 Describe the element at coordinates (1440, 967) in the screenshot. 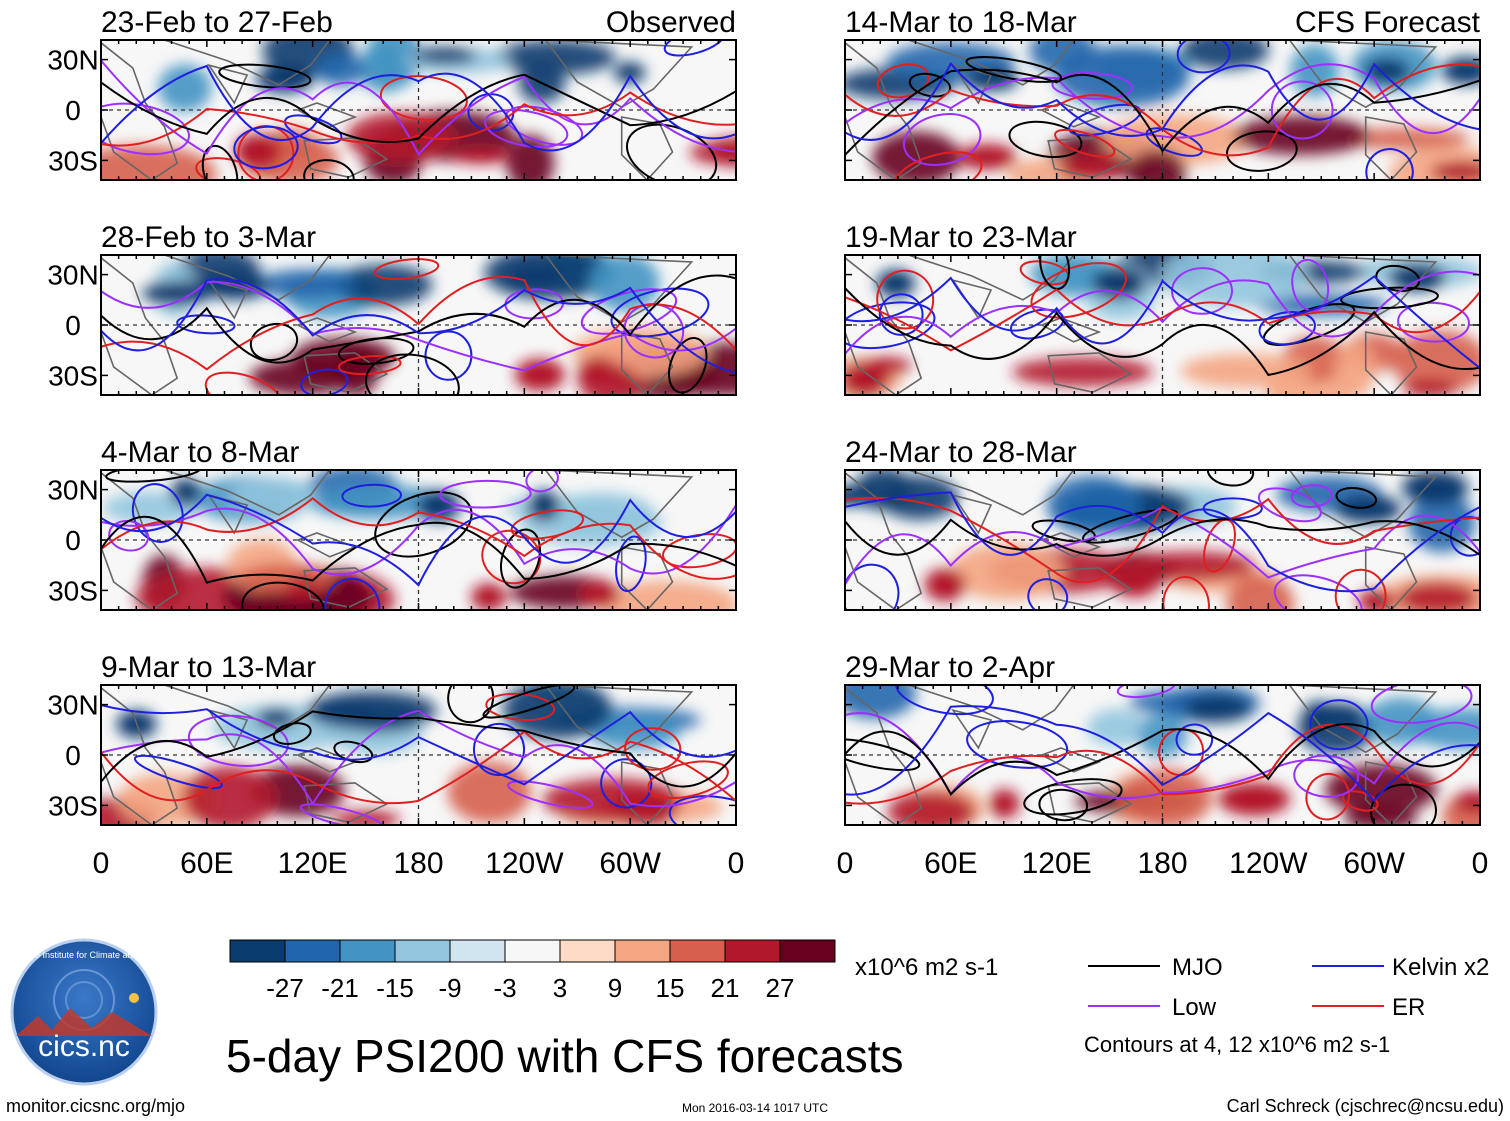

I see `legend-label-kelvin: Kelvin x2` at that location.